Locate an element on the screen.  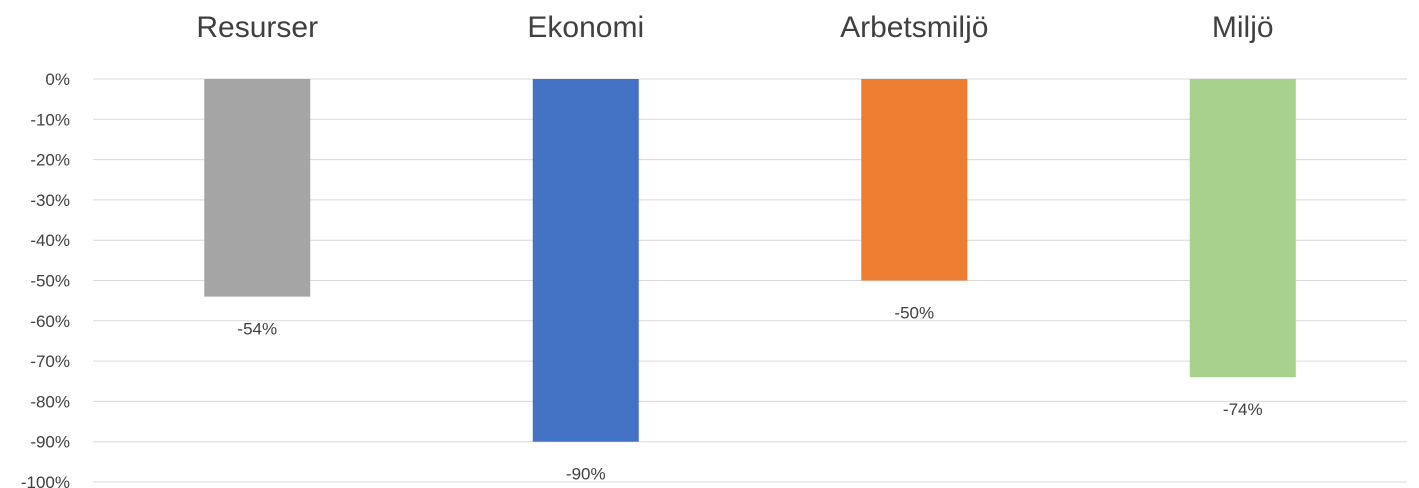
category-label: Miljö is located at coordinates (1243, 27).